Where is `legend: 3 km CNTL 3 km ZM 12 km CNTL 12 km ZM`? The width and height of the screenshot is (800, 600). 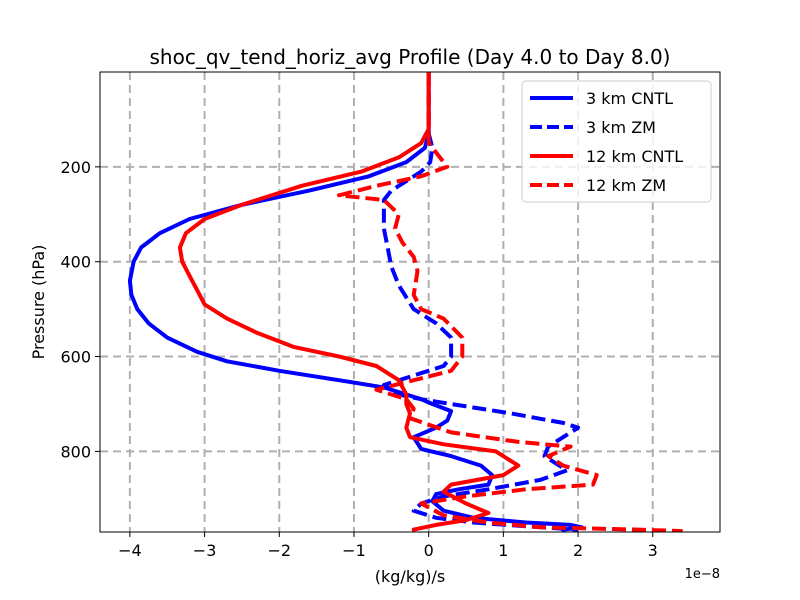 legend: 3 km CNTL 3 km ZM 12 km CNTL 12 km ZM is located at coordinates (616, 141).